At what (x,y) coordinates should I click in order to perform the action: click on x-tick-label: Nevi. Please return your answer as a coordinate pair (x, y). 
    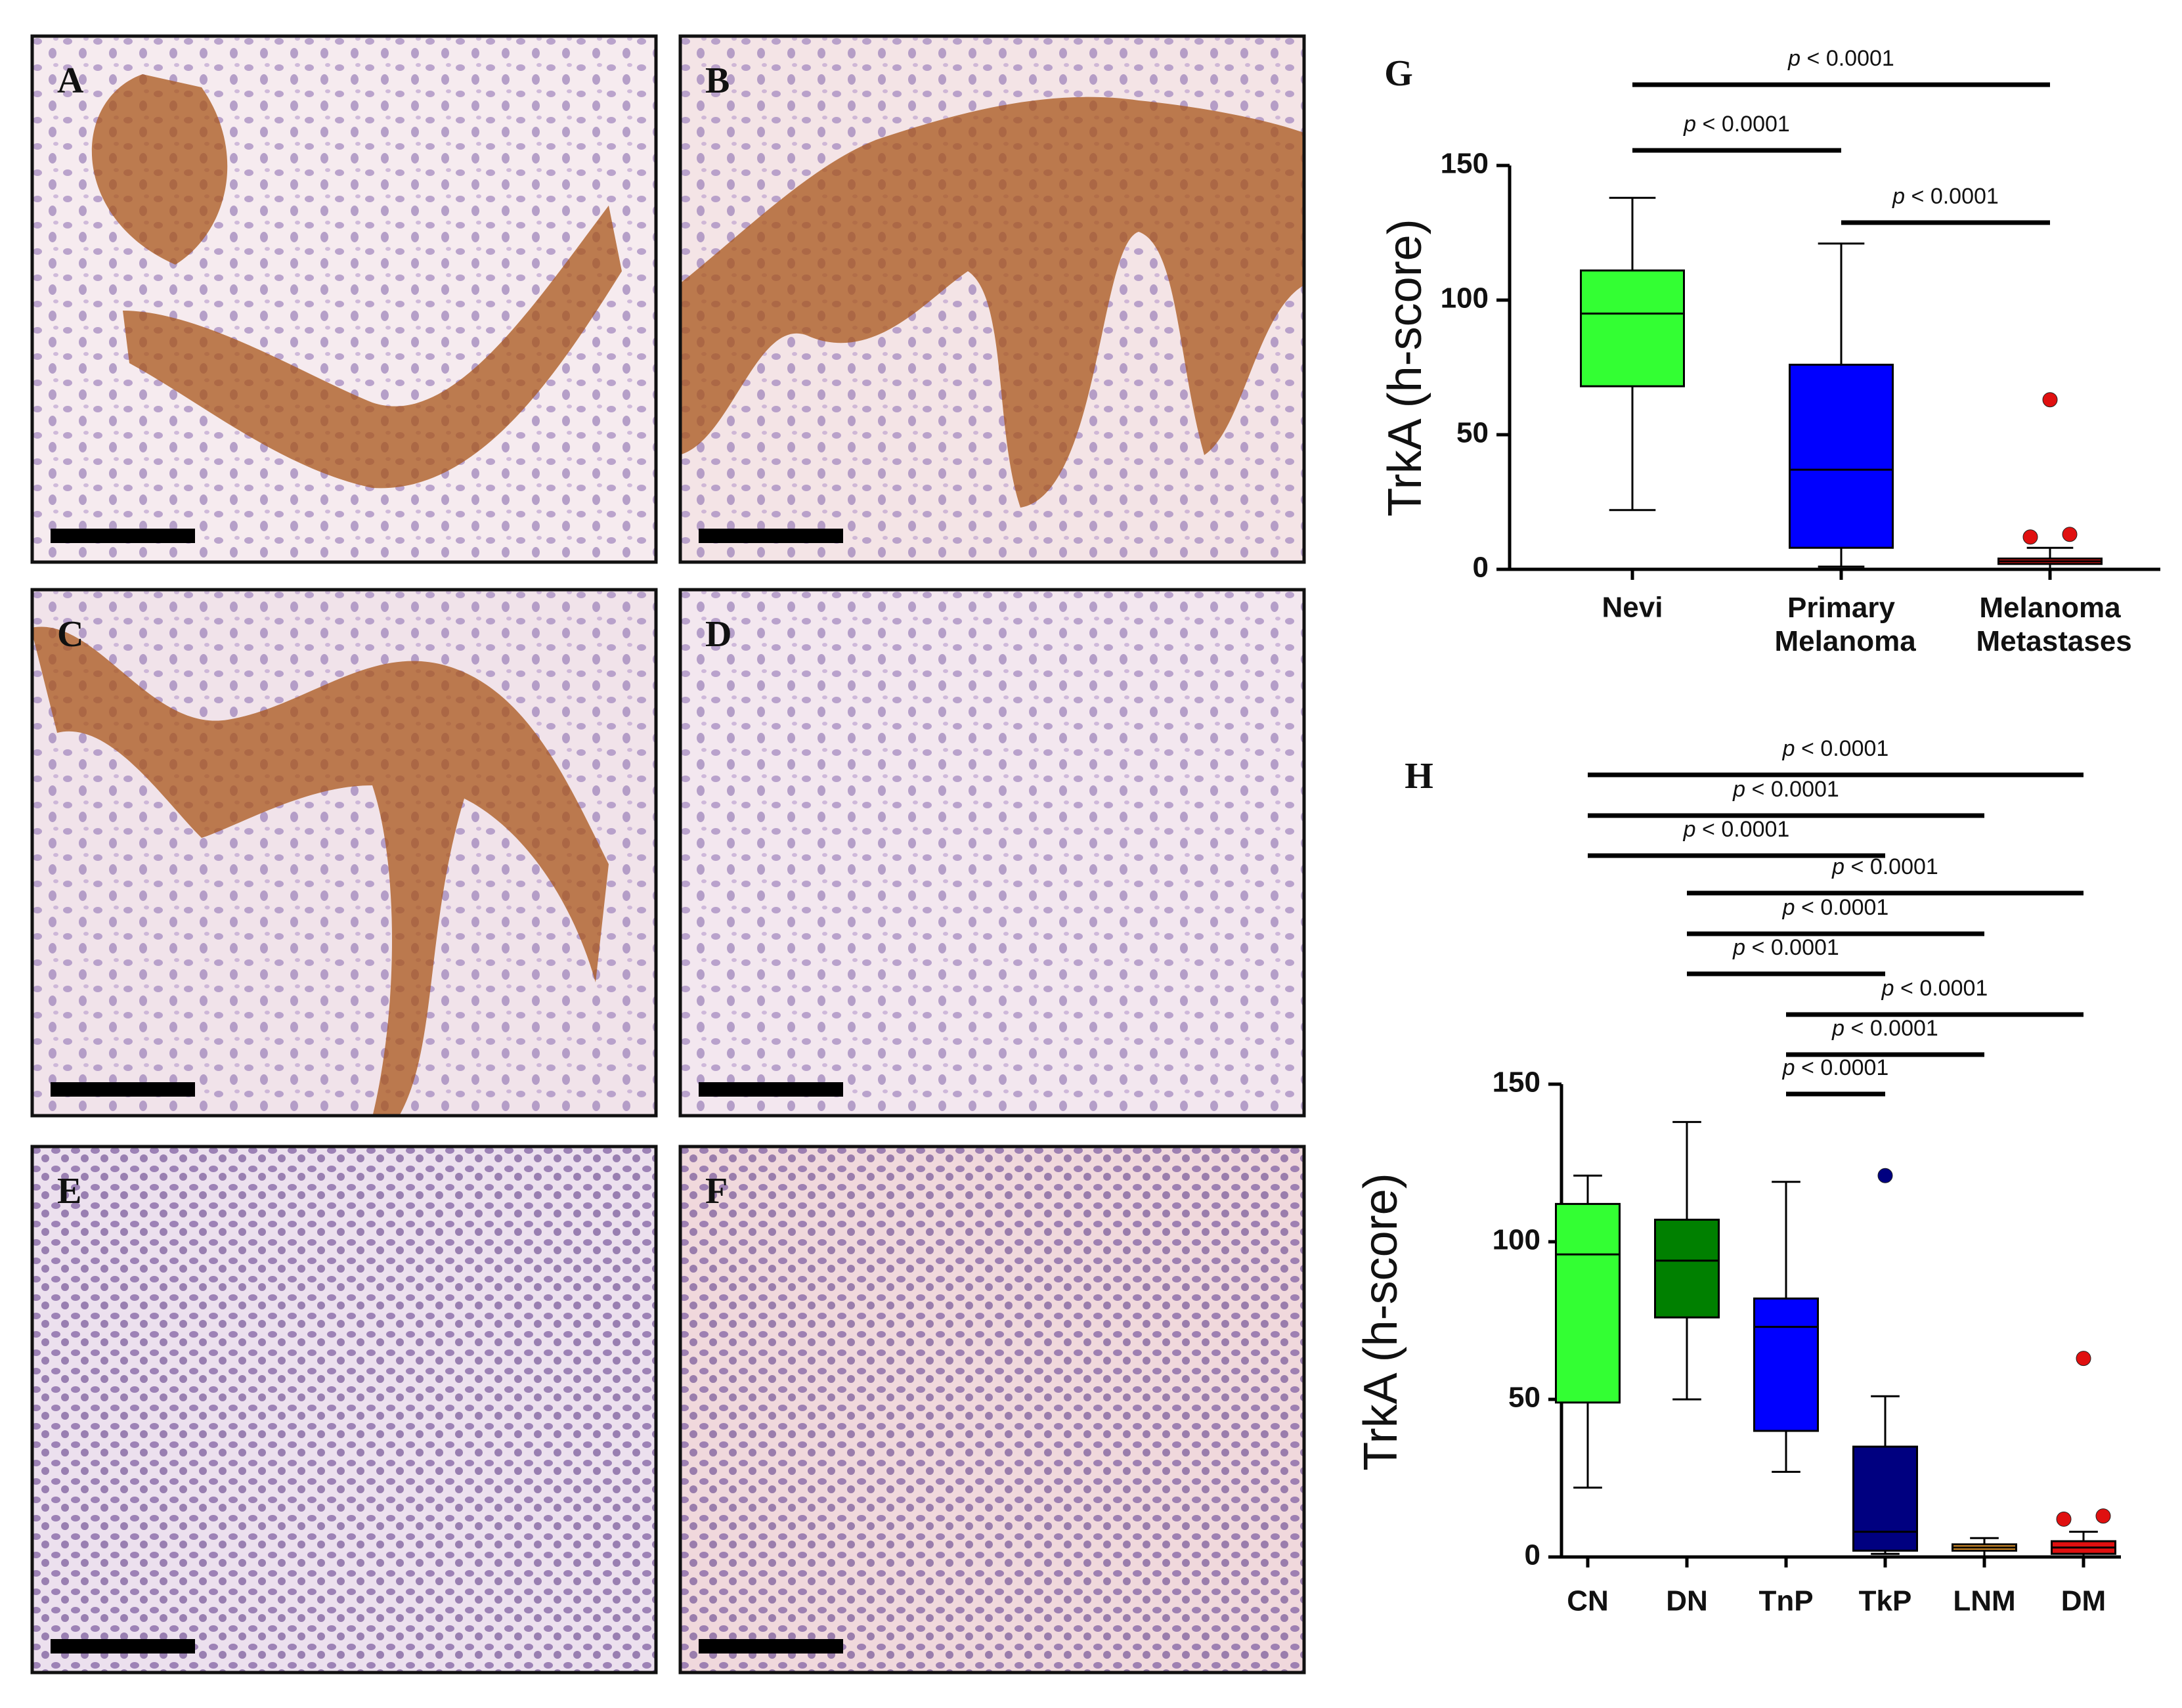
    Looking at the image, I should click on (1632, 608).